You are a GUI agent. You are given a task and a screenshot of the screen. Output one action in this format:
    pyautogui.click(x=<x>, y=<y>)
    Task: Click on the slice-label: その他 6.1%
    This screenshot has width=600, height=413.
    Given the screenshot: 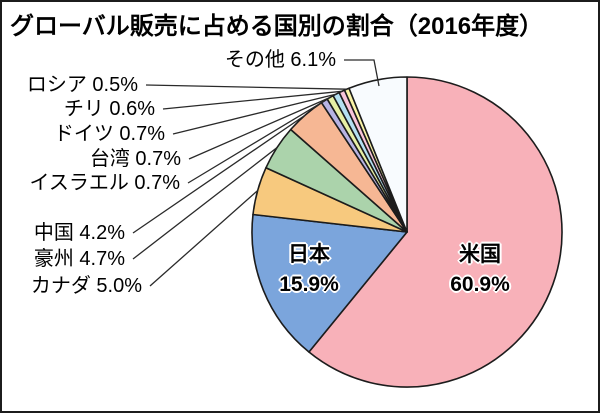 What is the action you would take?
    pyautogui.click(x=280, y=60)
    